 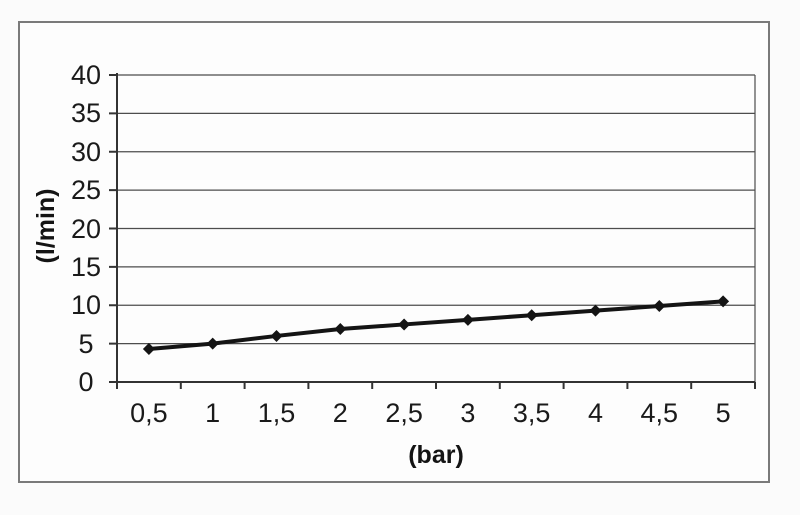 What do you see at coordinates (86, 75) in the screenshot?
I see `y-tick-label: 40` at bounding box center [86, 75].